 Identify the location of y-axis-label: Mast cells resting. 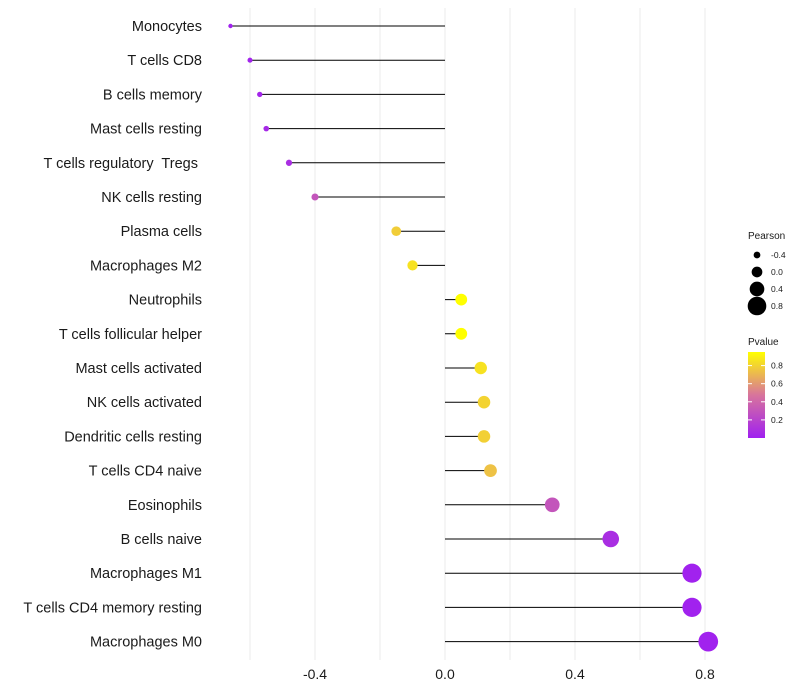
(146, 130).